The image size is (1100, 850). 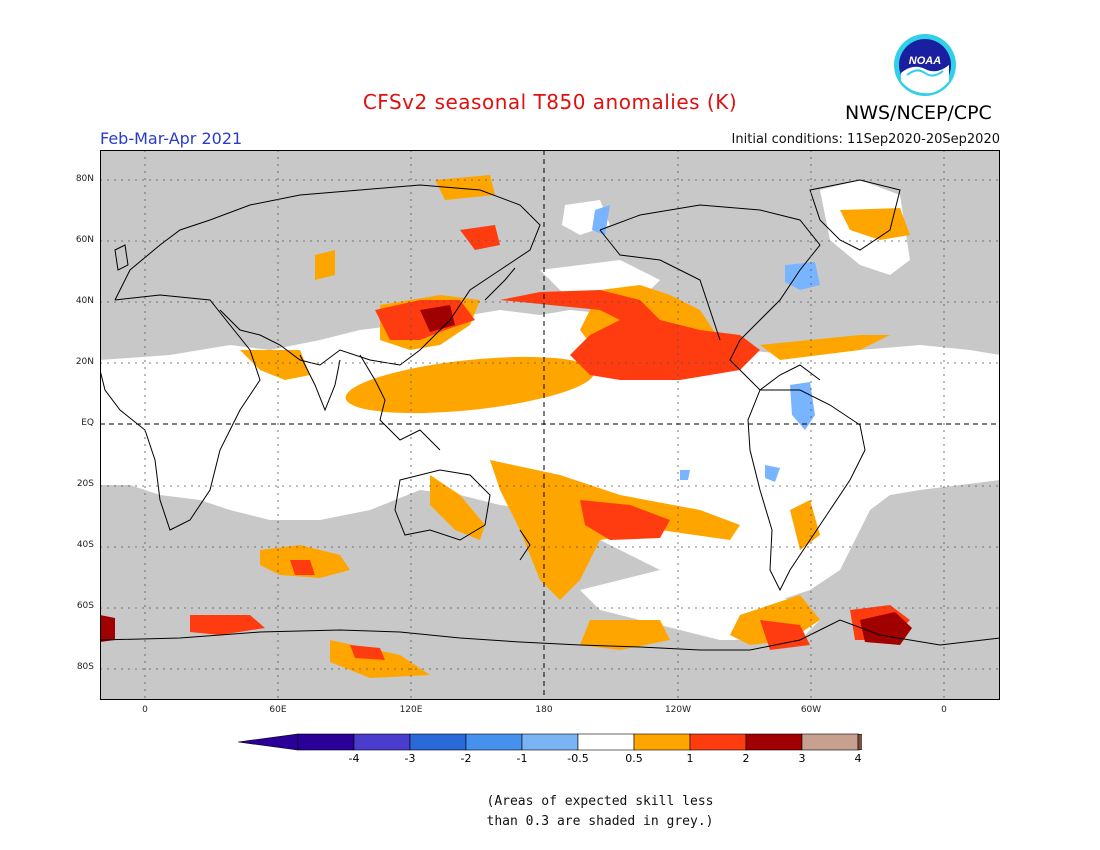 What do you see at coordinates (171, 138) in the screenshot?
I see `season-label: Feb-Mar-Apr 2021` at bounding box center [171, 138].